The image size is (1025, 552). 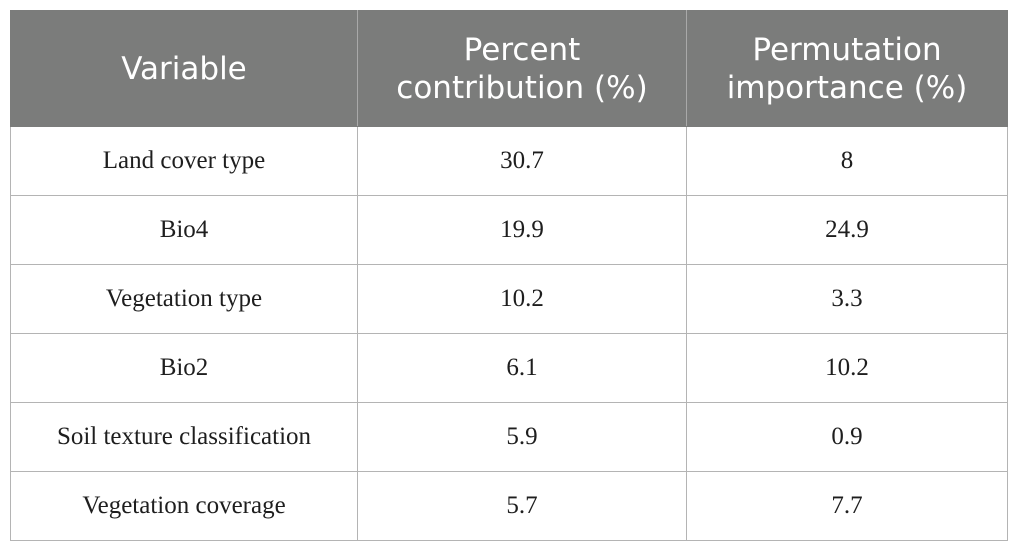 I want to click on table-row: Vegetation type 10.2 3.3, so click(x=509, y=299).